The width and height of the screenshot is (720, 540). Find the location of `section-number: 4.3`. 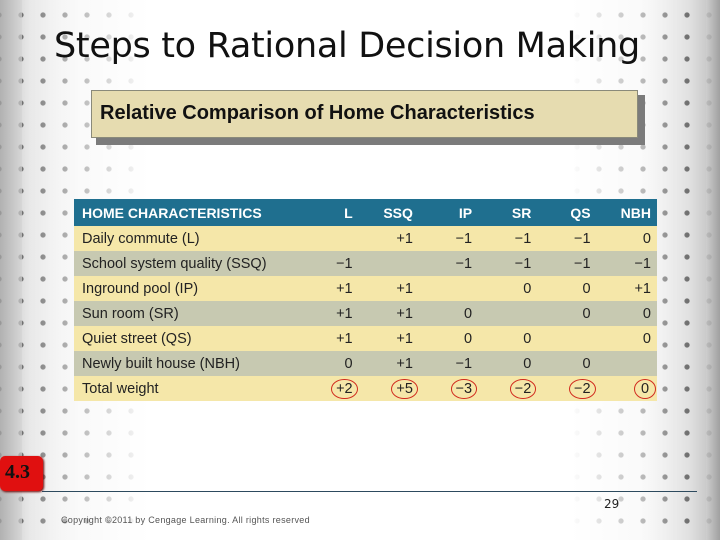

section-number: 4.3 is located at coordinates (17, 472).